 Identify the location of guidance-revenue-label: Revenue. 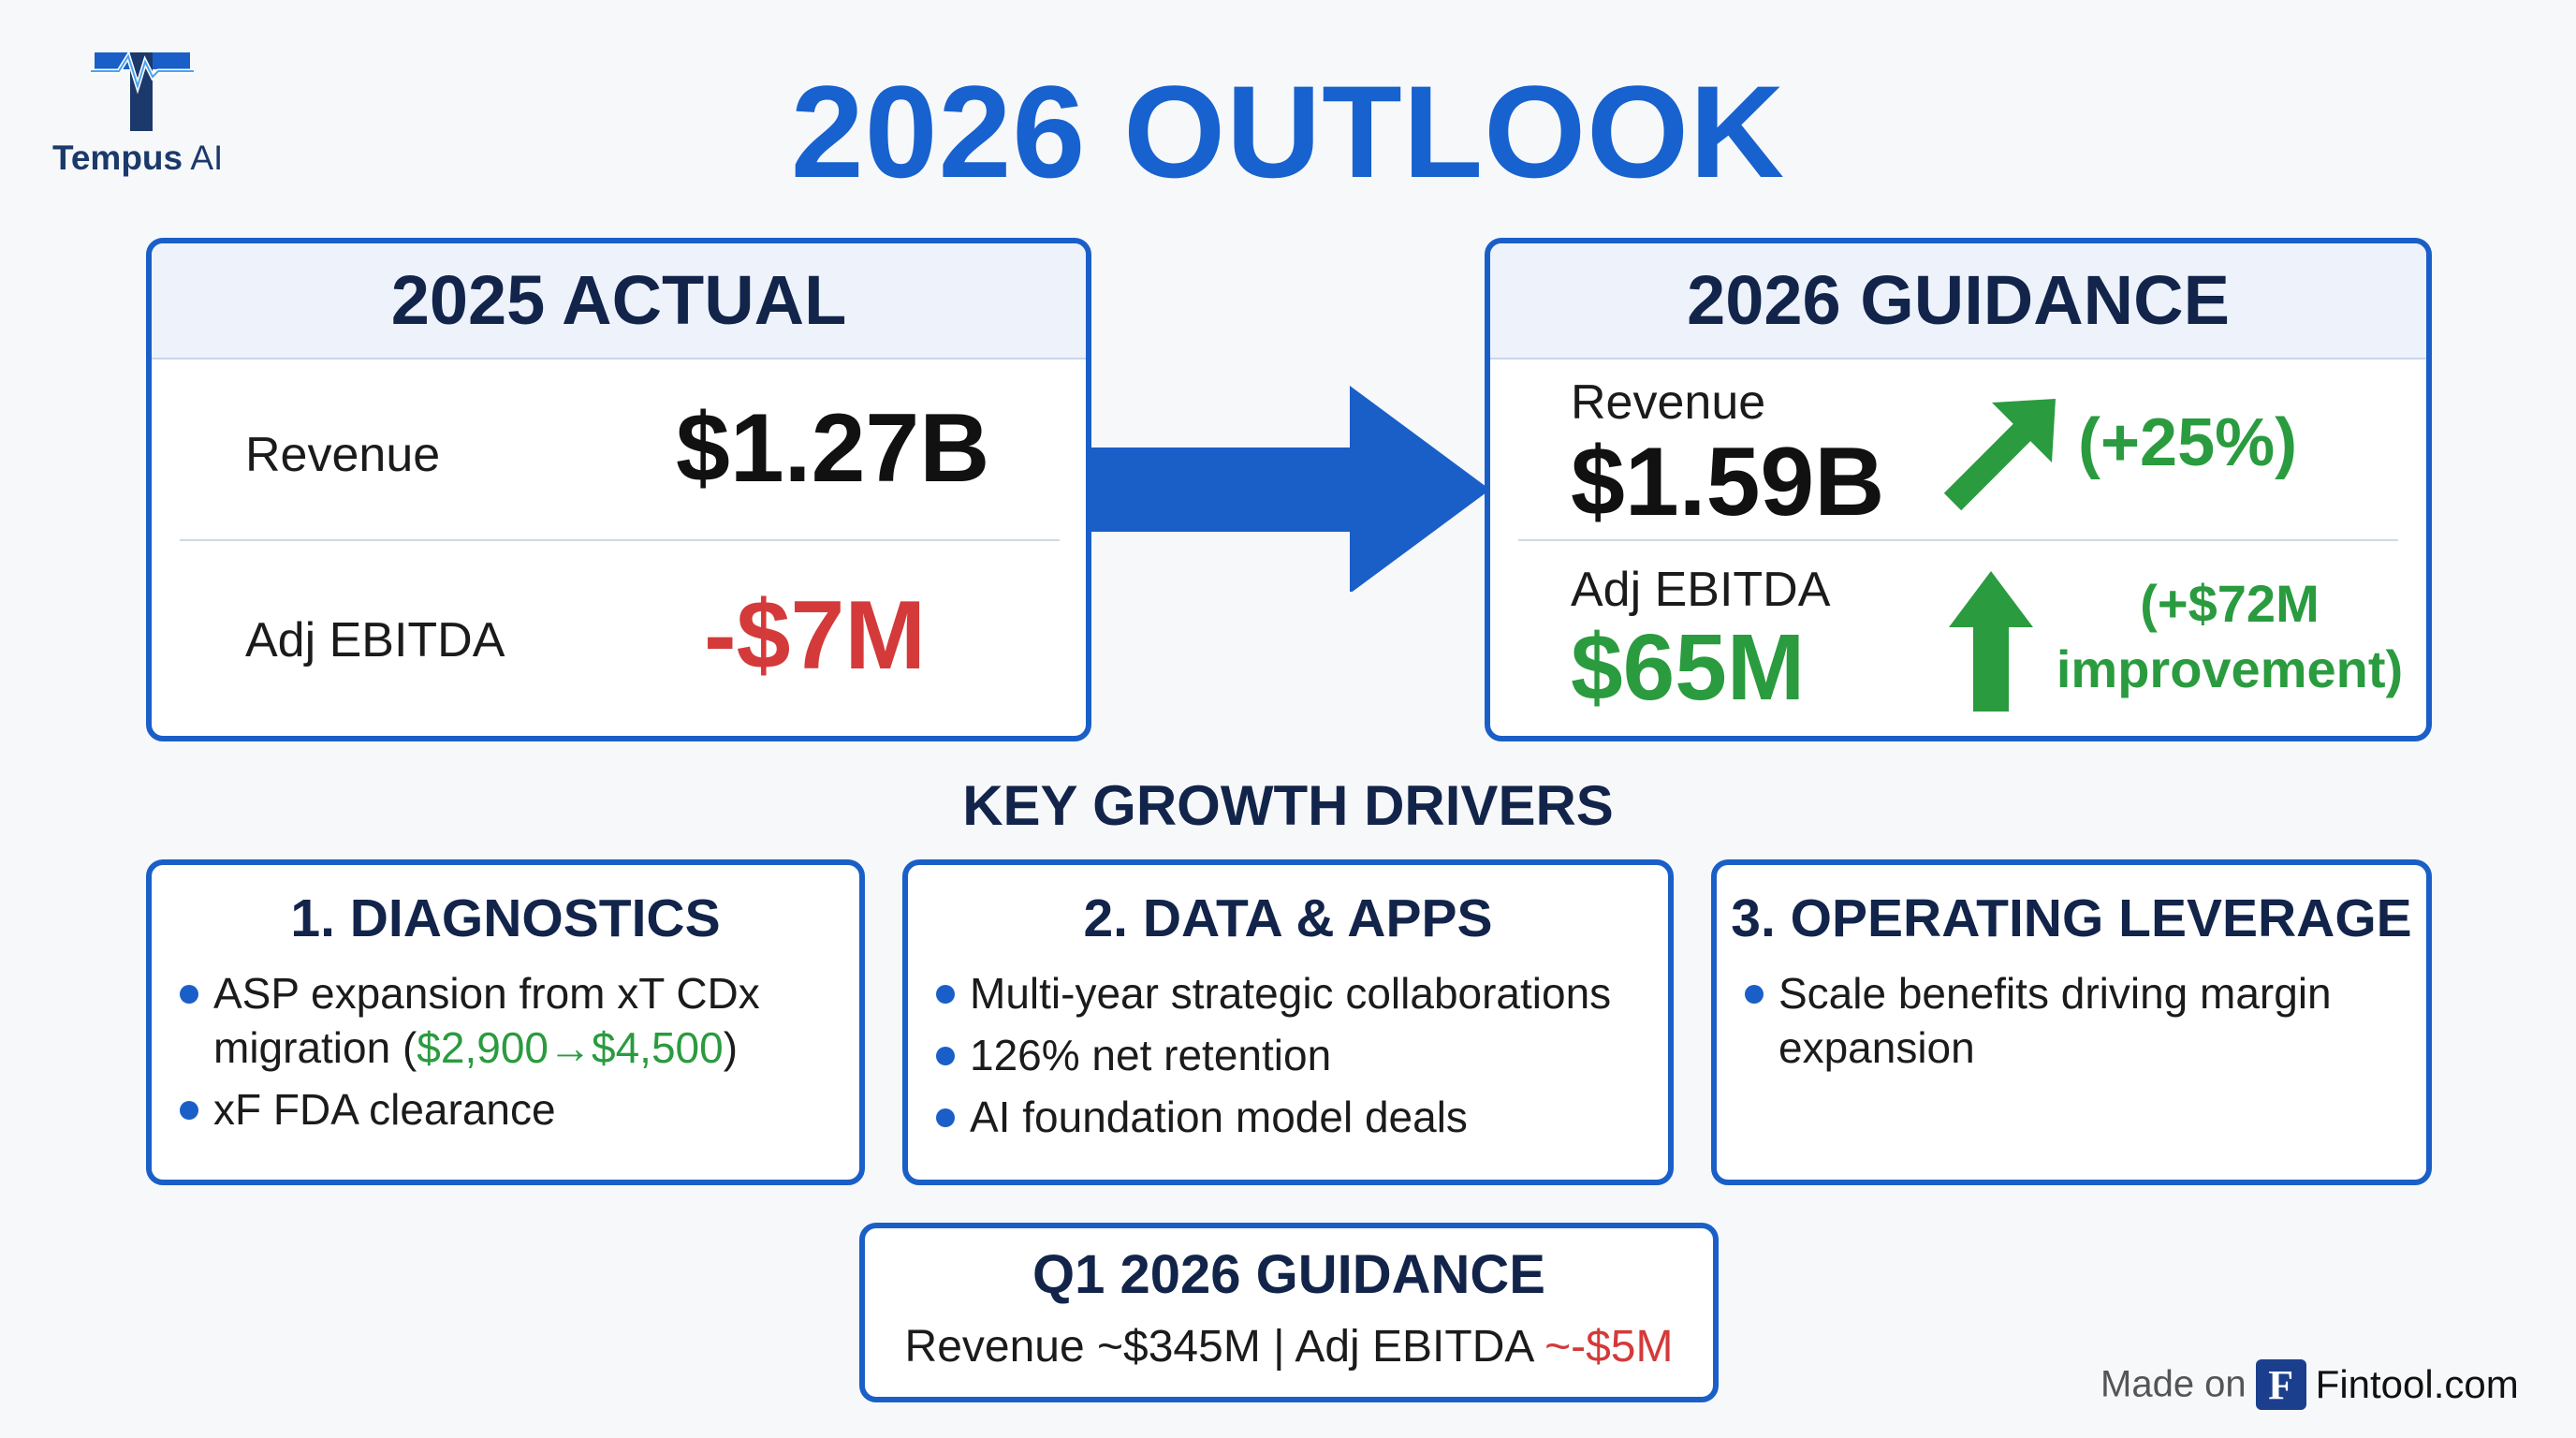
(1669, 402).